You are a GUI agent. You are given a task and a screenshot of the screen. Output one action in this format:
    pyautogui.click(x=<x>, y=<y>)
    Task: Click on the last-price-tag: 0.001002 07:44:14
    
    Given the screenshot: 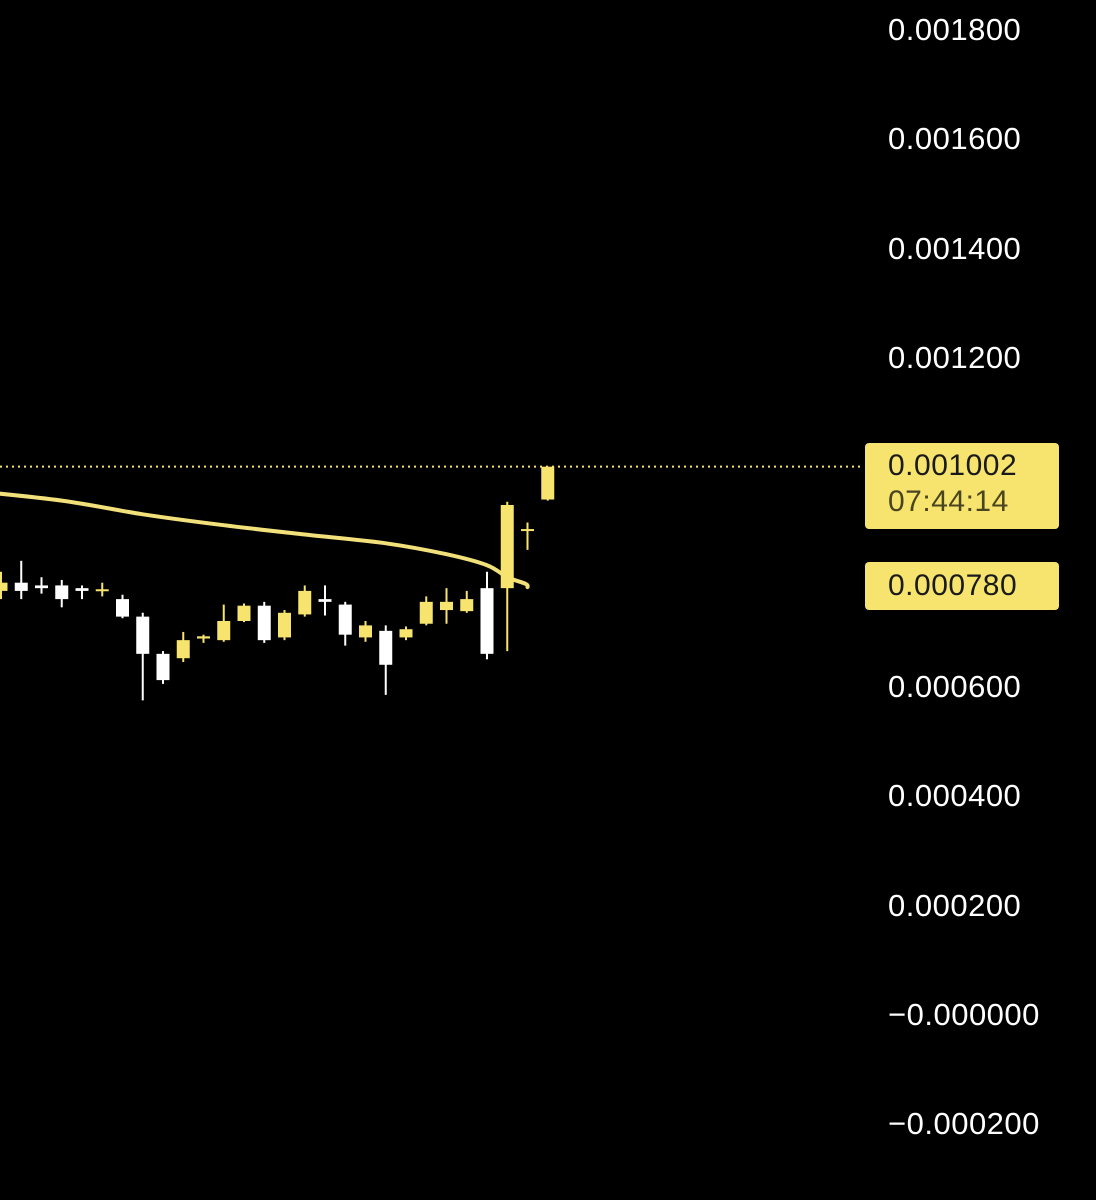 What is the action you would take?
    pyautogui.click(x=962, y=486)
    